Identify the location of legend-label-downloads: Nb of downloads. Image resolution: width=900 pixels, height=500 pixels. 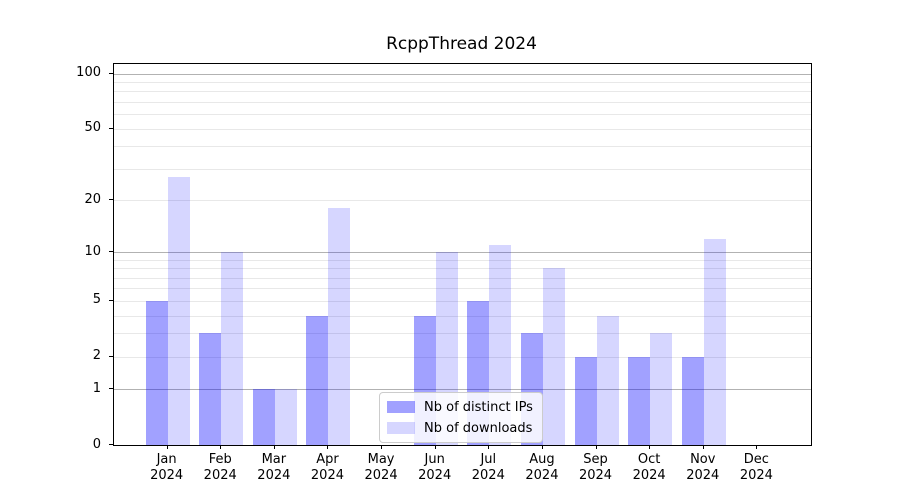
(478, 428).